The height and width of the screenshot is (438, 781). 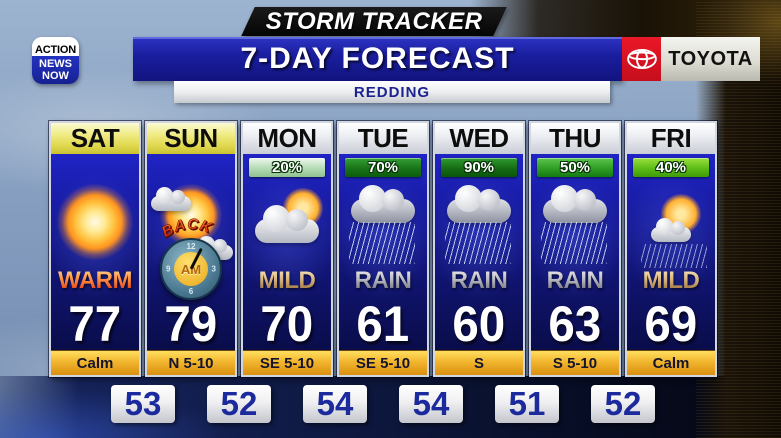 I want to click on fall-back-clock-icon: BACK 12 3 6 9 AM, so click(x=191, y=259).